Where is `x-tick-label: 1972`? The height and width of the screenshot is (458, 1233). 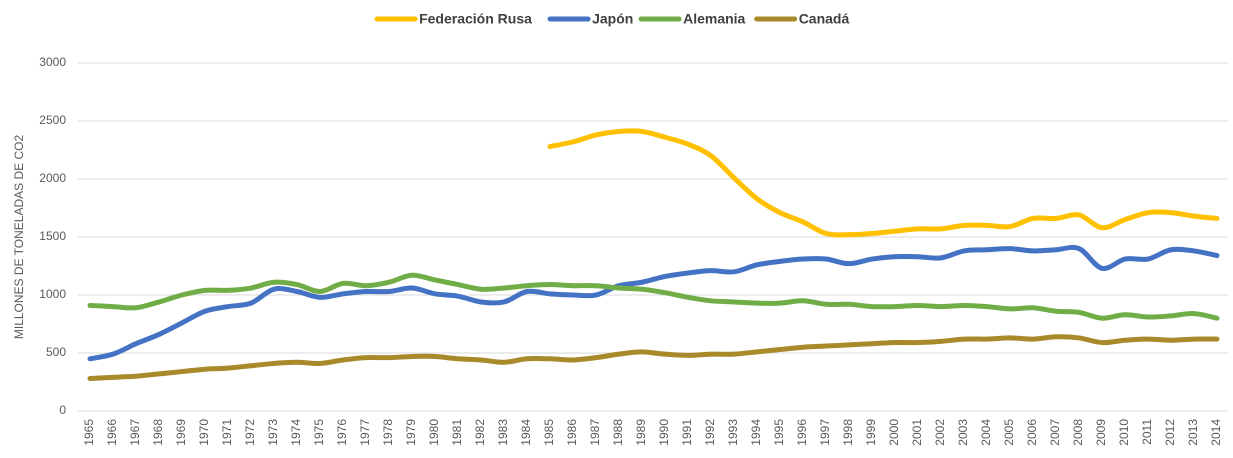 x-tick-label: 1972 is located at coordinates (250, 432).